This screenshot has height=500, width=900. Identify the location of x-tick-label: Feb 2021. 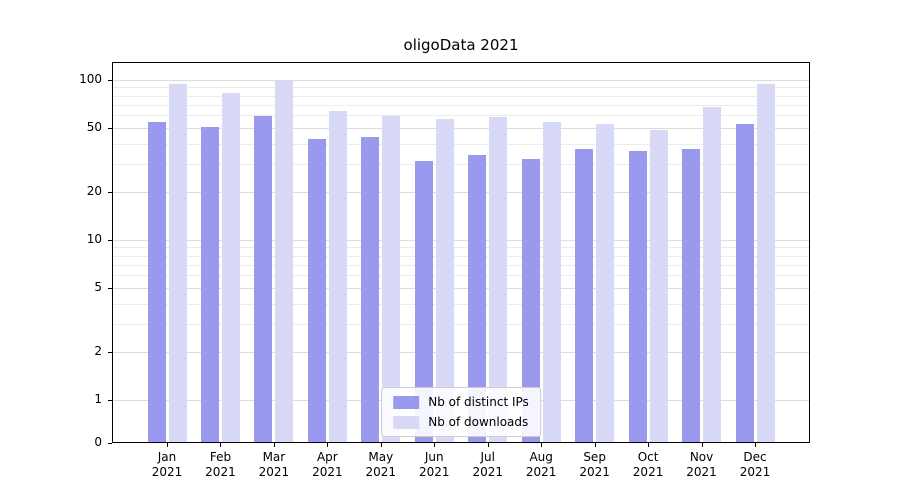
(220, 464).